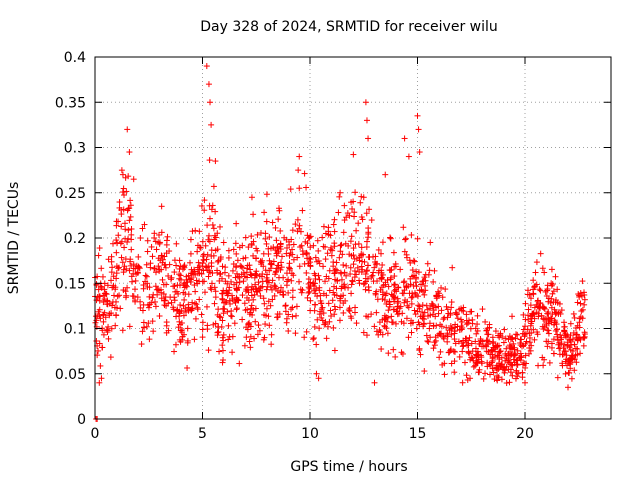 This screenshot has width=640, height=480. I want to click on y-tick-label: 0.15, so click(70, 284).